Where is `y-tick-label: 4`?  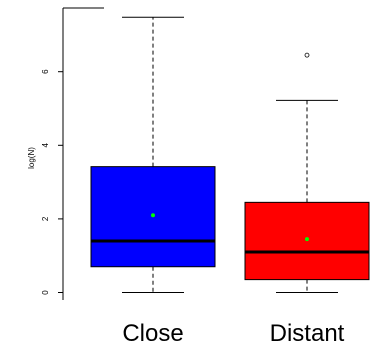
y-tick-label: 4 is located at coordinates (45, 145).